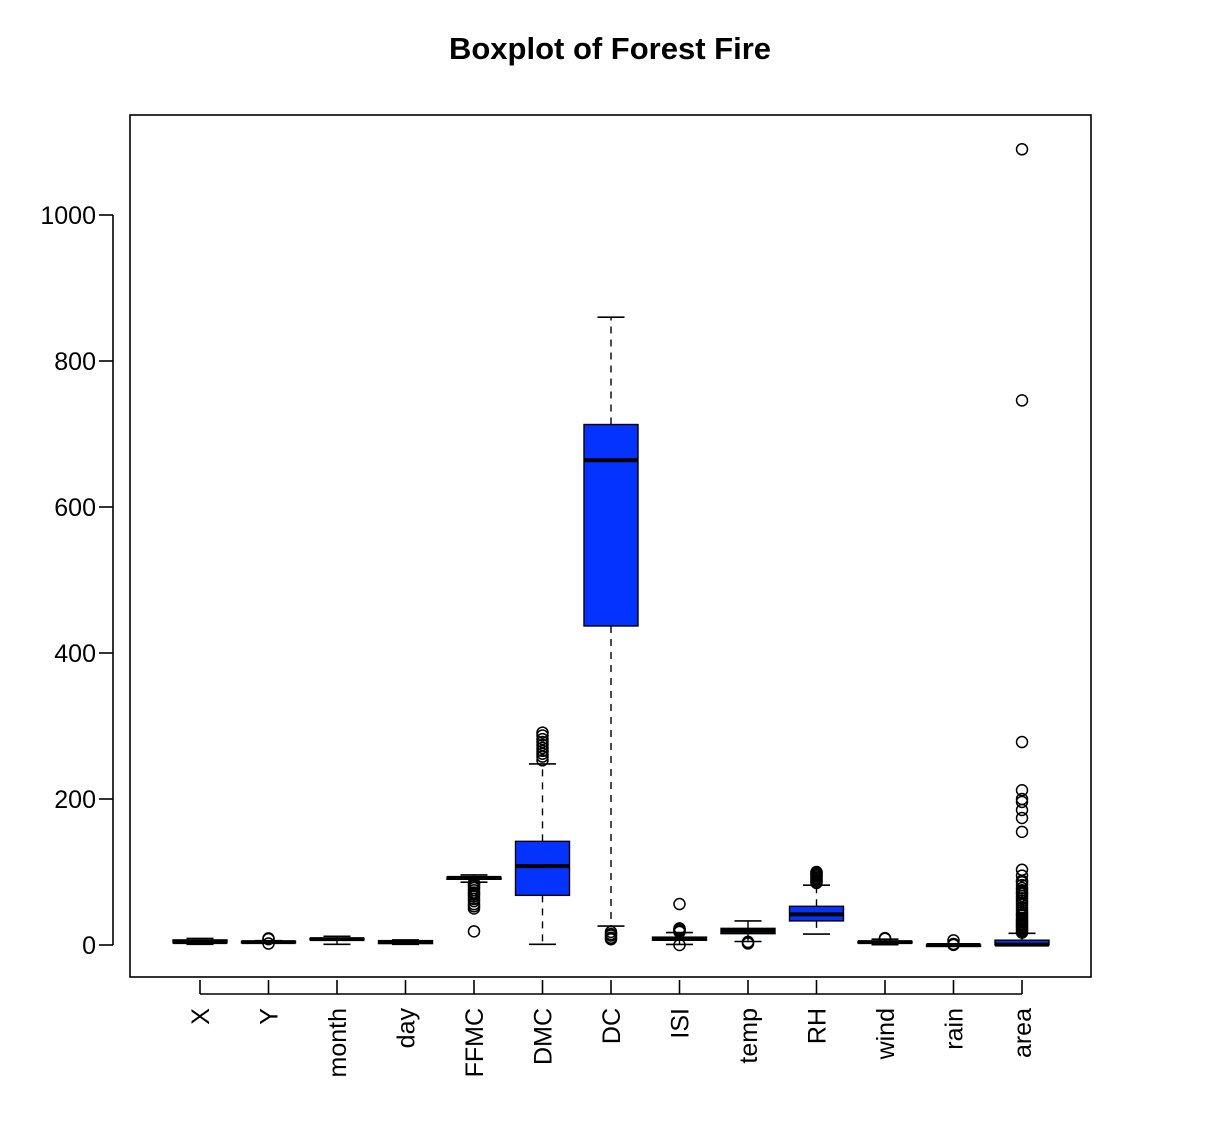 Image resolution: width=1206 pixels, height=1148 pixels. Describe the element at coordinates (544, 1036) in the screenshot. I see `x-tick-label-dmc: DMC` at that location.